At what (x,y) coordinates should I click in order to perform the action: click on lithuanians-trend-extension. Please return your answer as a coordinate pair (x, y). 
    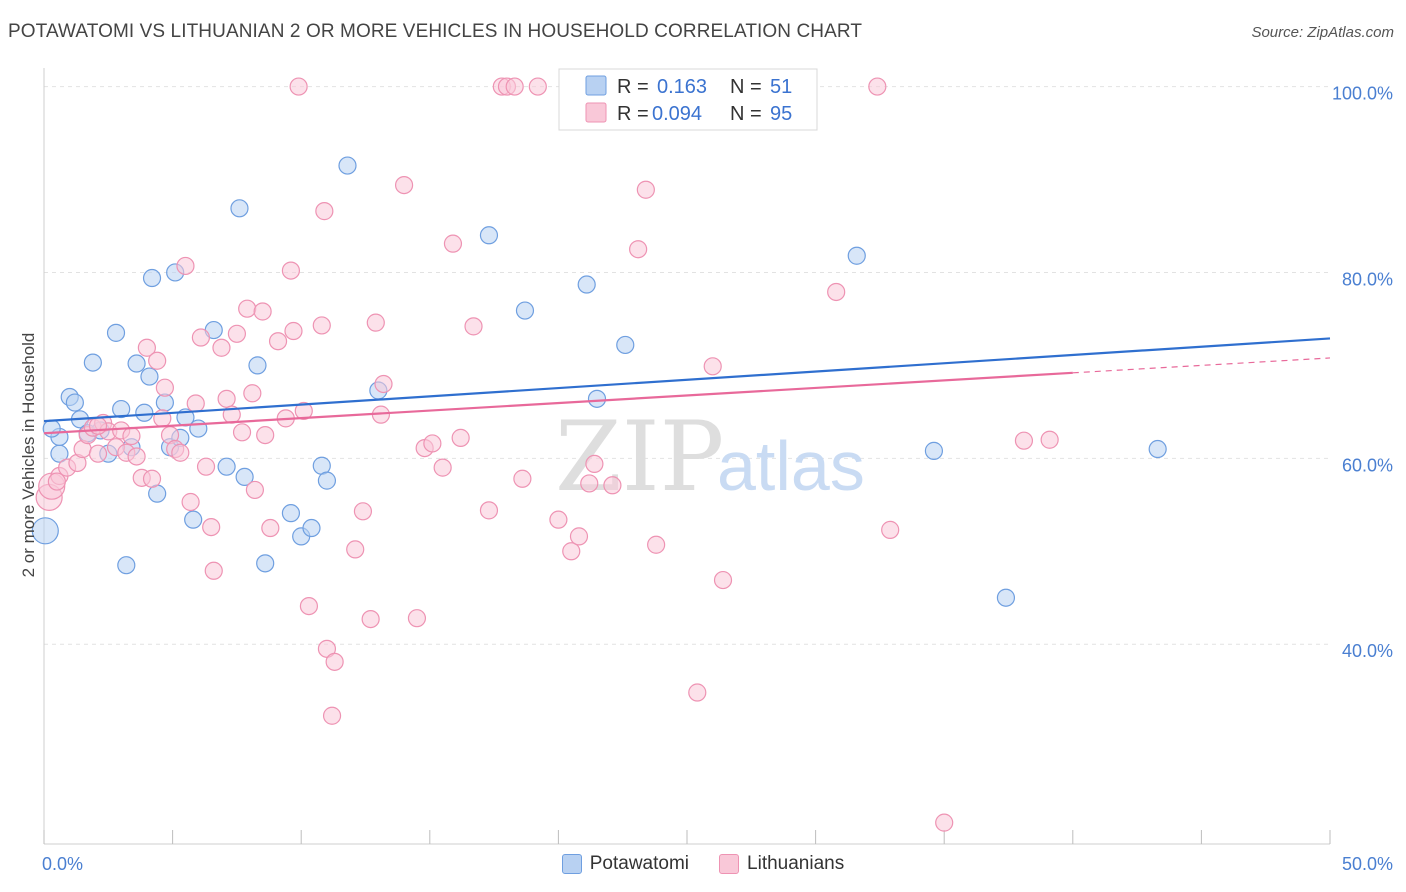
    Looking at the image, I should click on (1201, 365).